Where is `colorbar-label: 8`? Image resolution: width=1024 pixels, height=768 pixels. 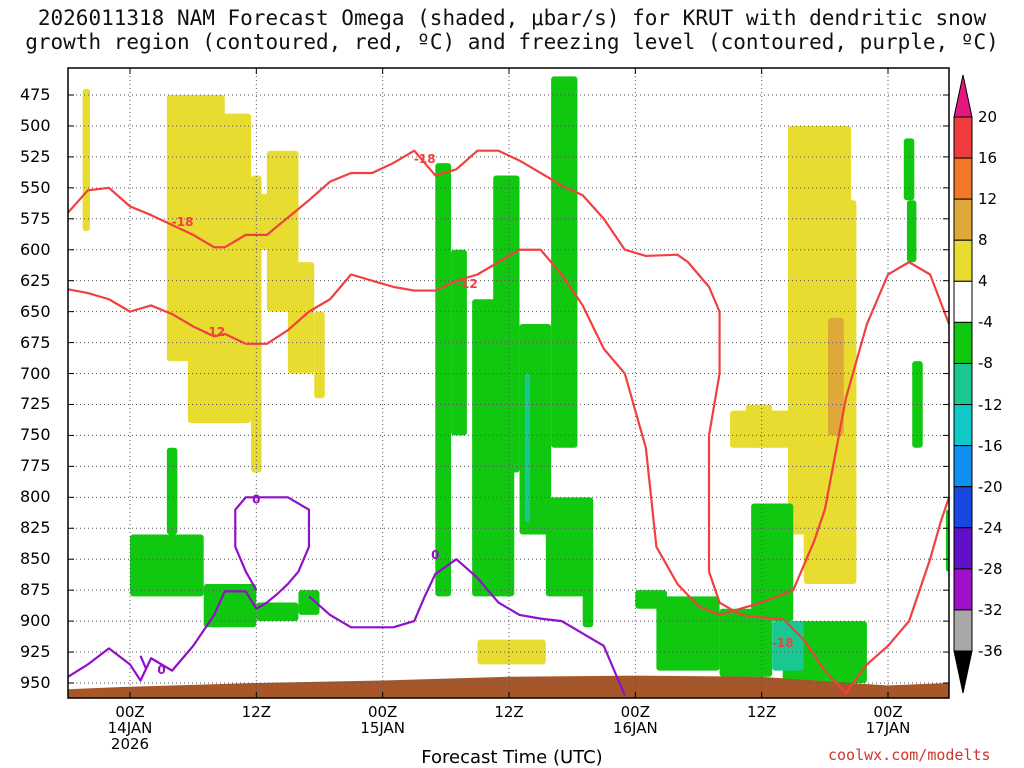
colorbar-label: 8 is located at coordinates (983, 240).